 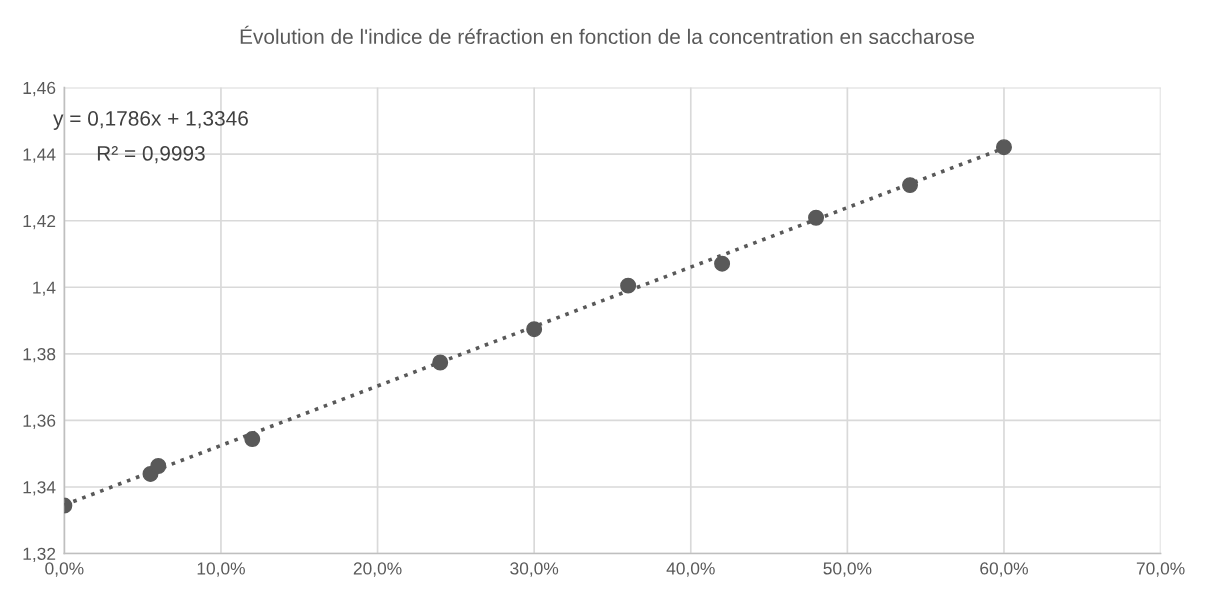 What do you see at coordinates (221, 569) in the screenshot?
I see `x-tick-label: 10,0%` at bounding box center [221, 569].